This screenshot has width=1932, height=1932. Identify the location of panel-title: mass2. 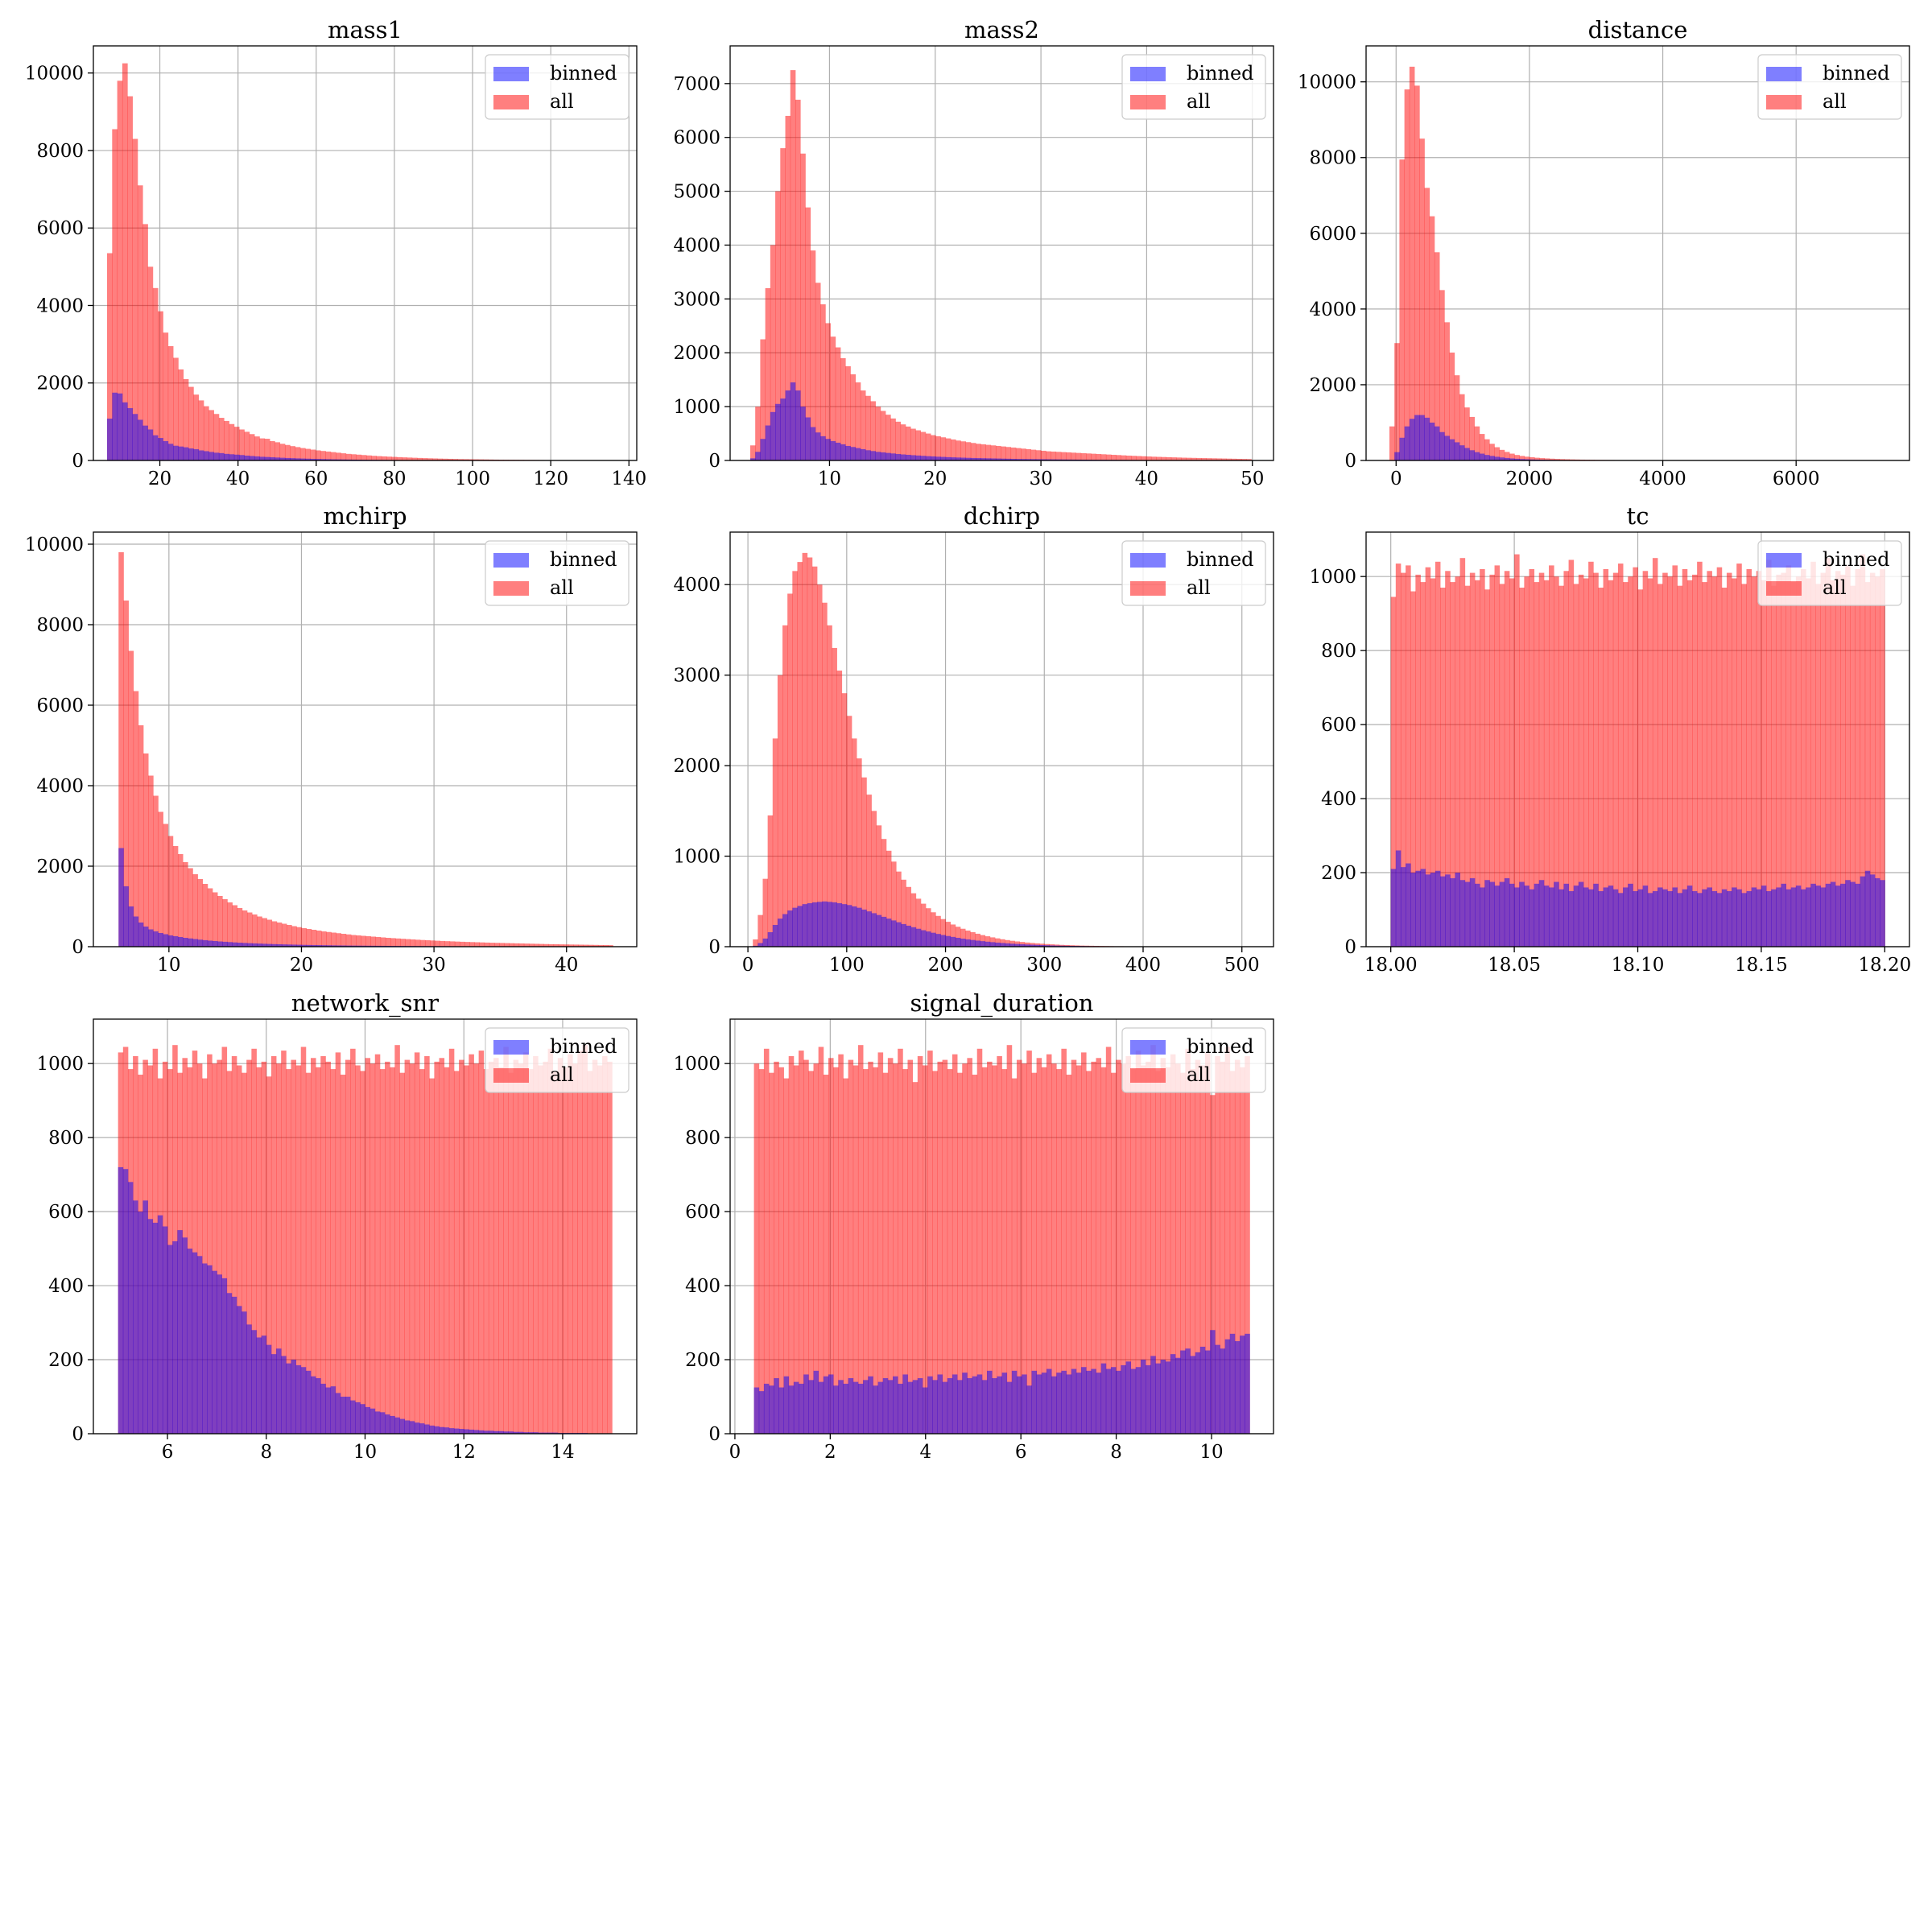
(1001, 29).